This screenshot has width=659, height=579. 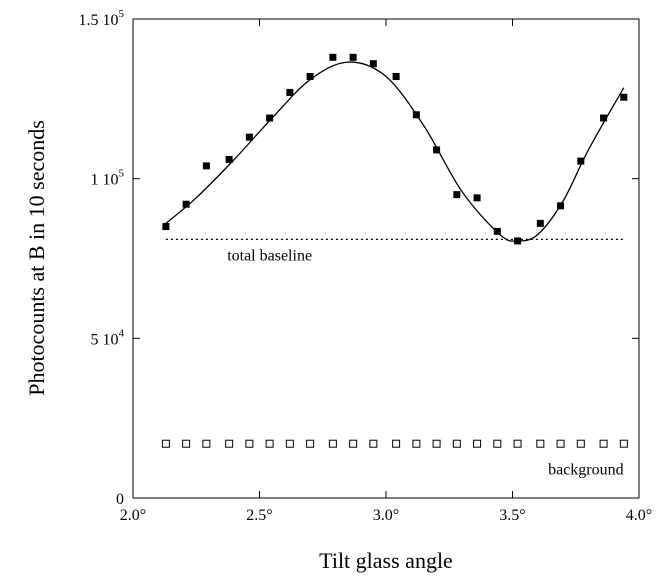 I want to click on x-tick-label-1: 2.5°, so click(x=259, y=515).